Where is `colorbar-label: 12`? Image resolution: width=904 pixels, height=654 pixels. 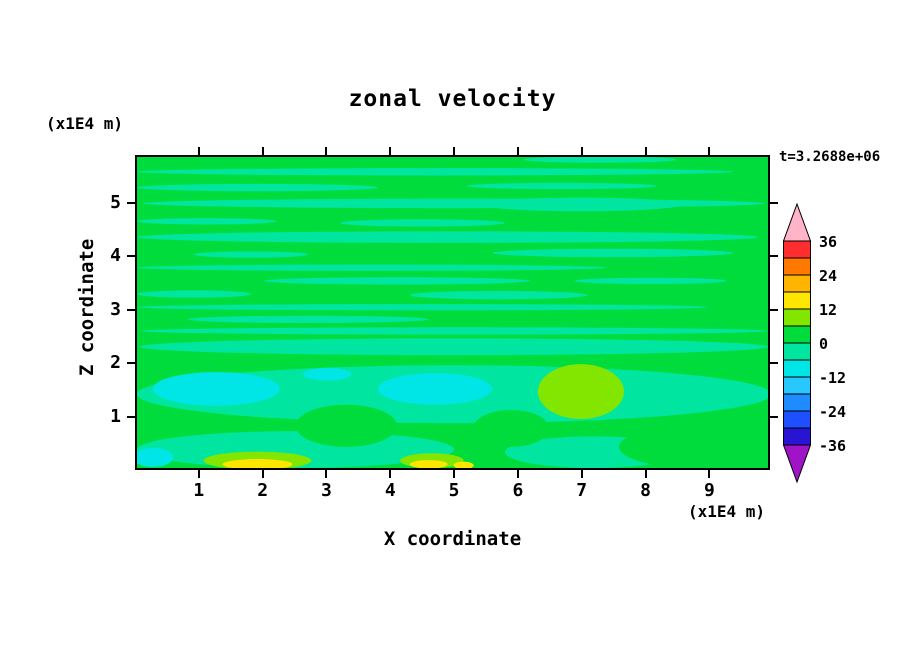
colorbar-label: 12 is located at coordinates (828, 310).